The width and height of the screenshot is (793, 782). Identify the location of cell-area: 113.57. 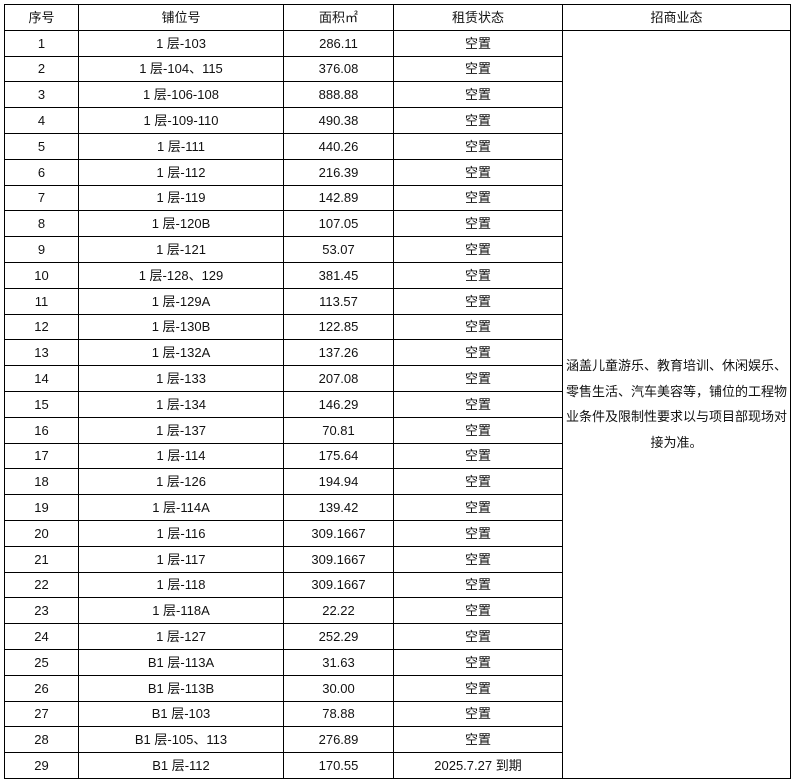
(338, 301).